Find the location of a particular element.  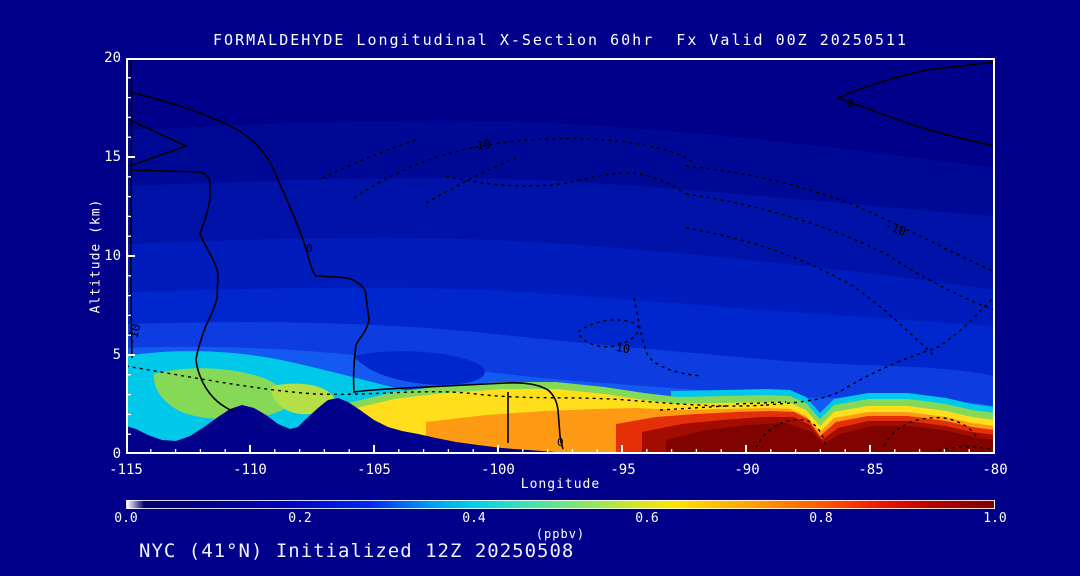

colorbar-tick-label: 0.2 is located at coordinates (300, 518).